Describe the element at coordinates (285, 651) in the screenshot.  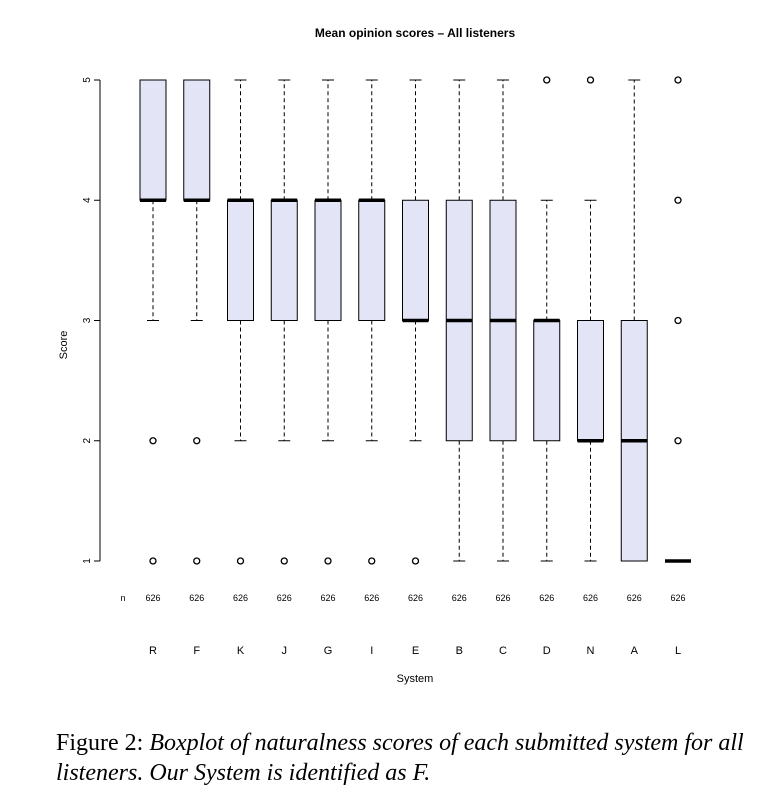
I see `x-tick-label: J` at that location.